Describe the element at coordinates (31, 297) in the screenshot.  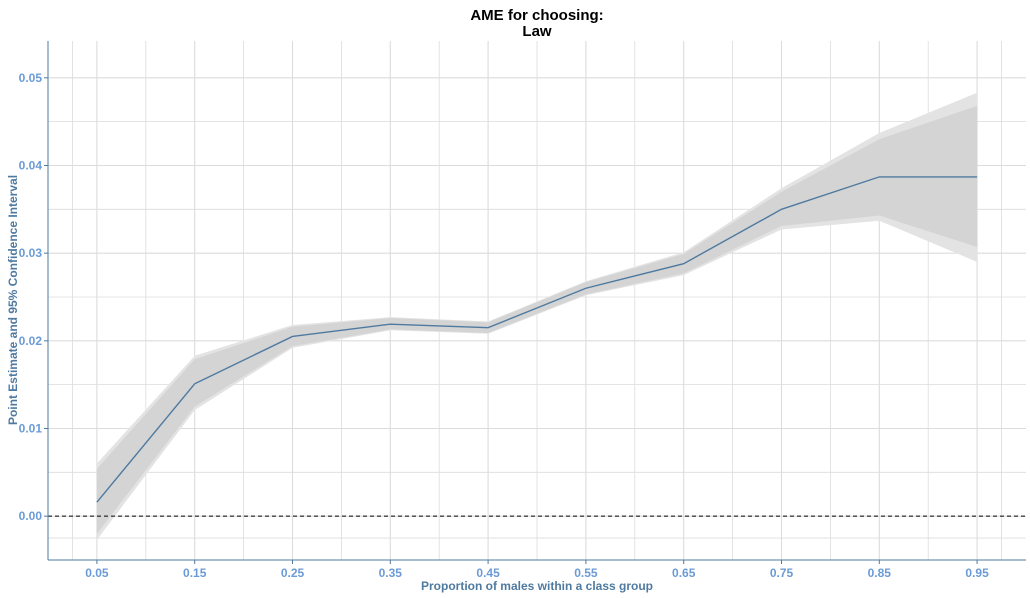
I see `y-tick-labels: 0.00 0.01 0.02 0.03 0.04 0.05` at that location.